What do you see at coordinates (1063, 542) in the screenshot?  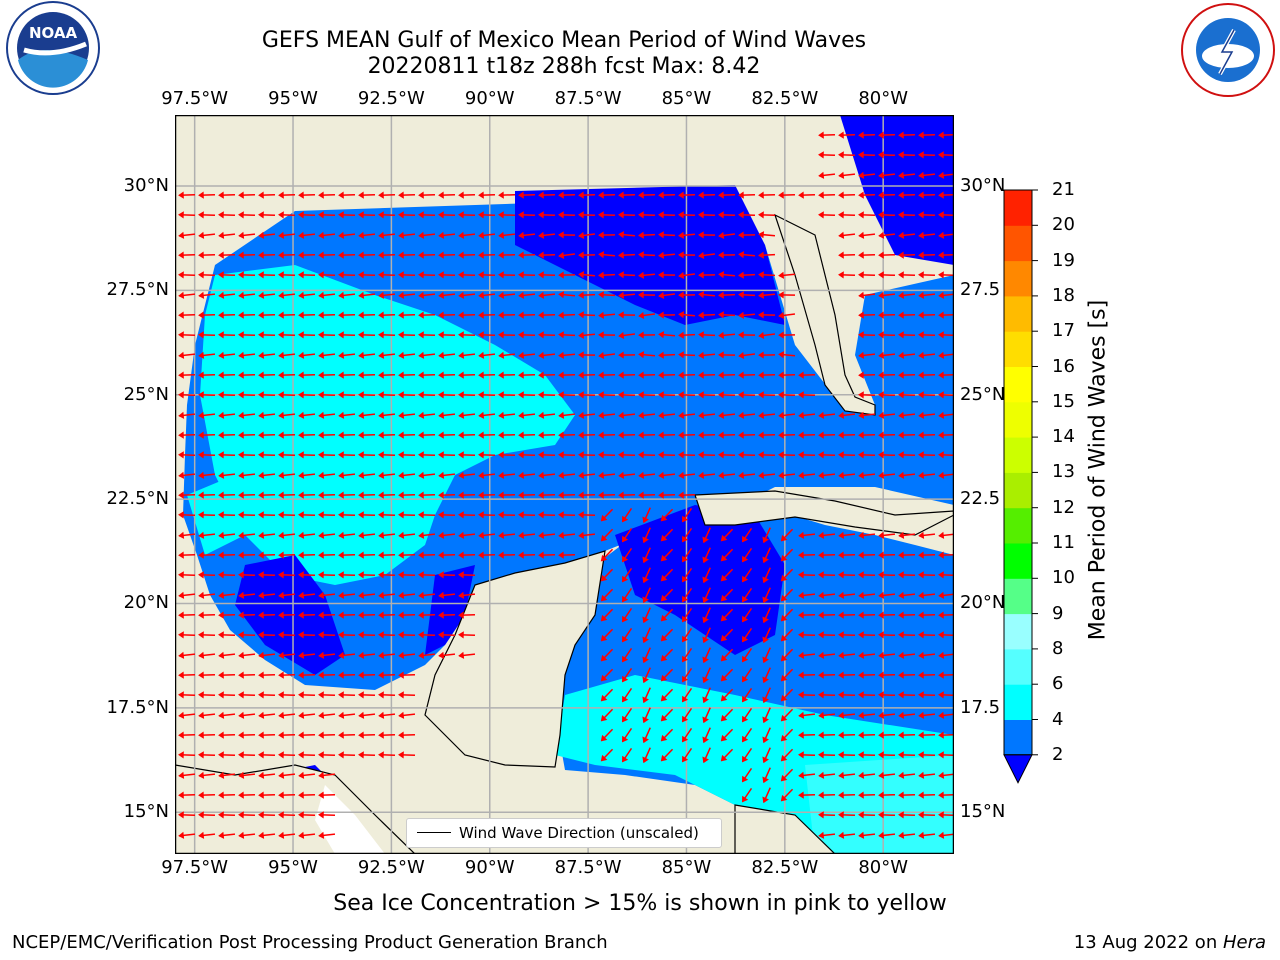 I see `colorbar-tick-label: 11` at bounding box center [1063, 542].